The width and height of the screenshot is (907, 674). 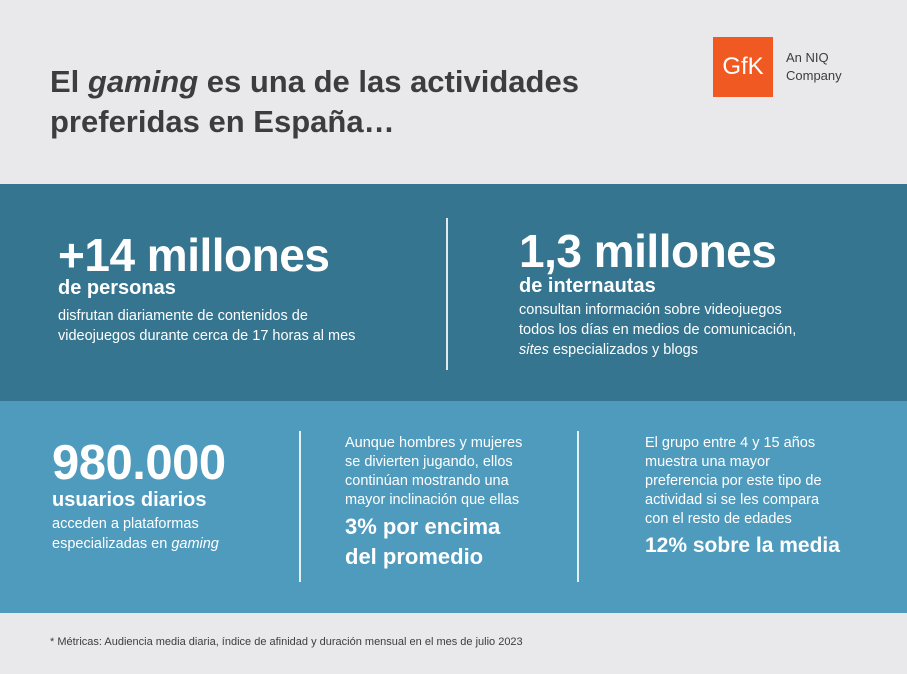 What do you see at coordinates (707, 462) in the screenshot?
I see `desc-line: muestra una mayor` at bounding box center [707, 462].